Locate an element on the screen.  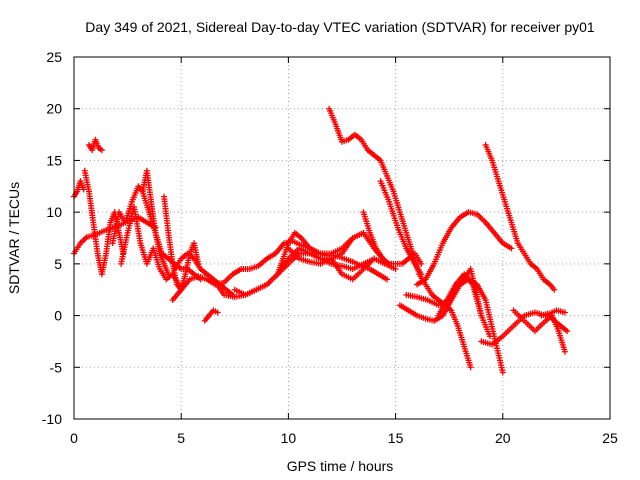
y-tick-label: 20 is located at coordinates (54, 109).